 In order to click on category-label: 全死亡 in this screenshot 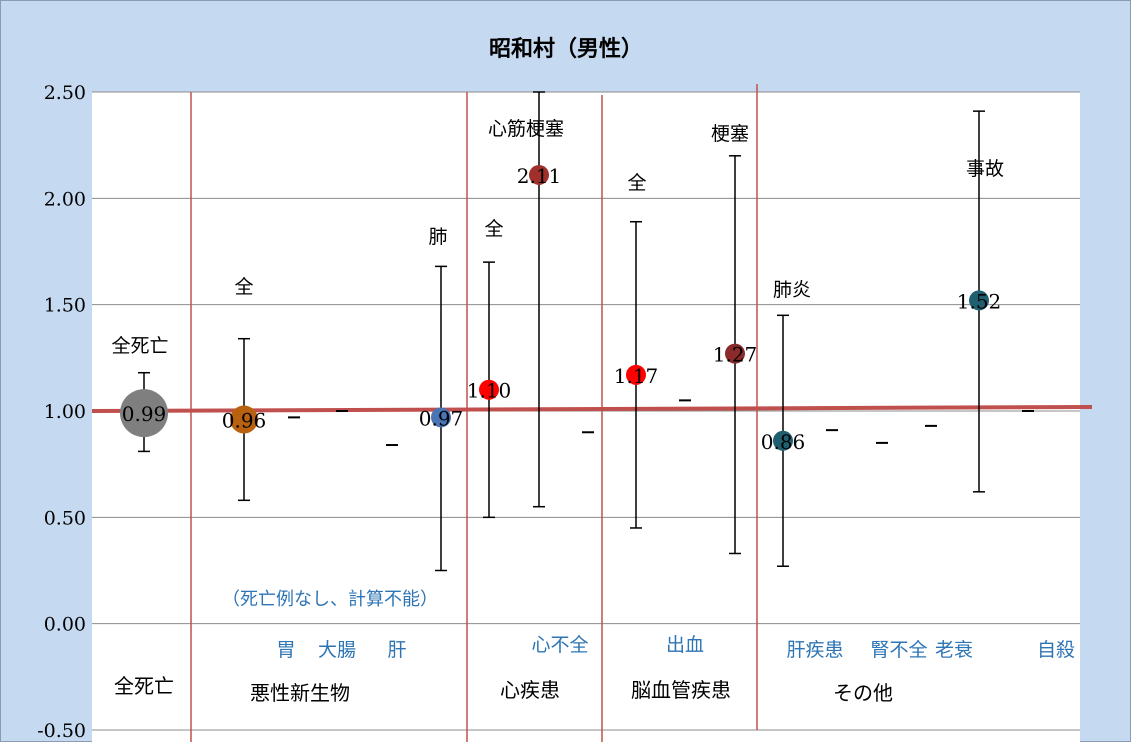, I will do `click(139, 346)`.